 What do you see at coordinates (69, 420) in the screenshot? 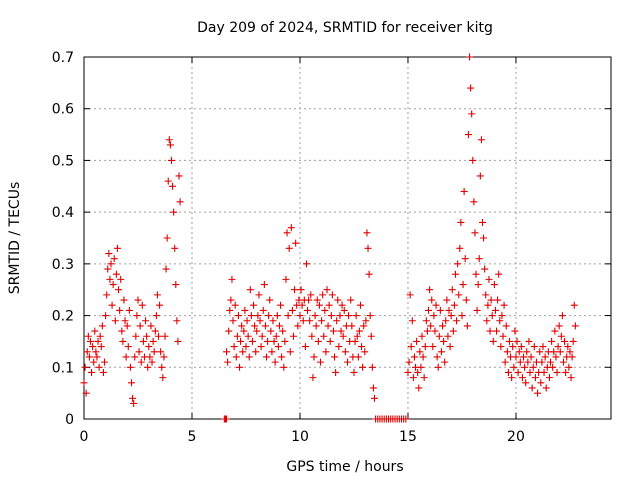
I see `y-tick-label: 0` at bounding box center [69, 420].